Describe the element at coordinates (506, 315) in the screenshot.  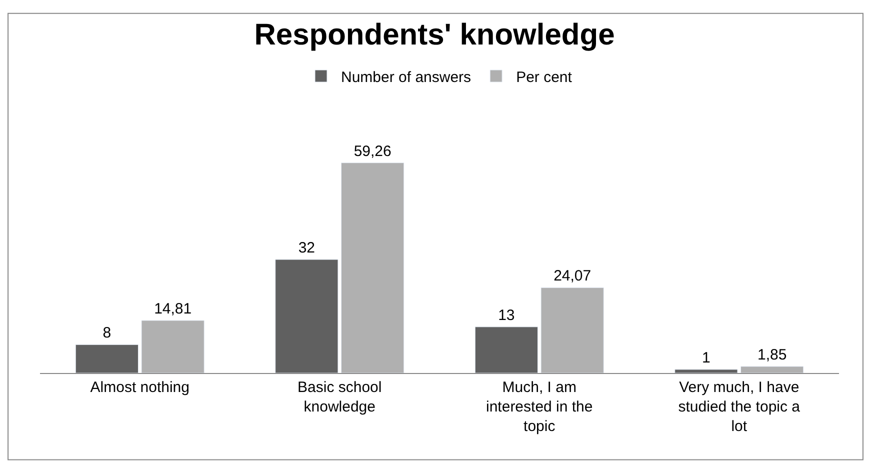
I see `data-label: 13` at that location.